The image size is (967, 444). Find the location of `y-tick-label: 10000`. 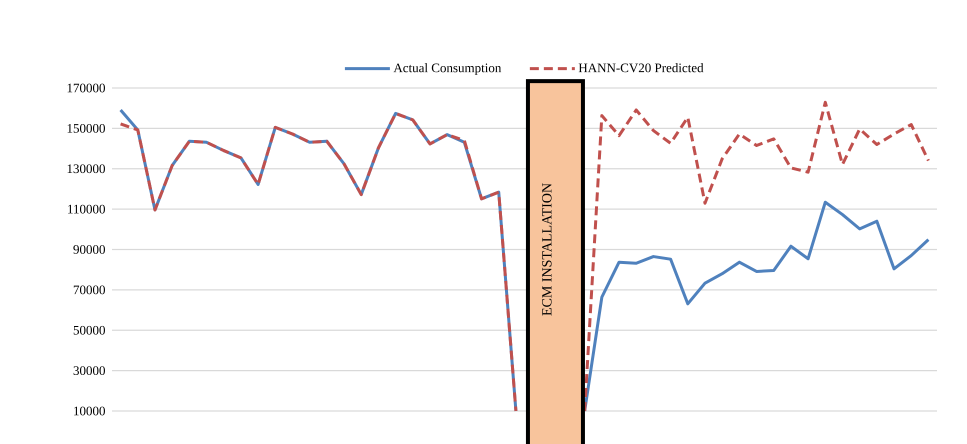

y-tick-label: 10000 is located at coordinates (89, 411).